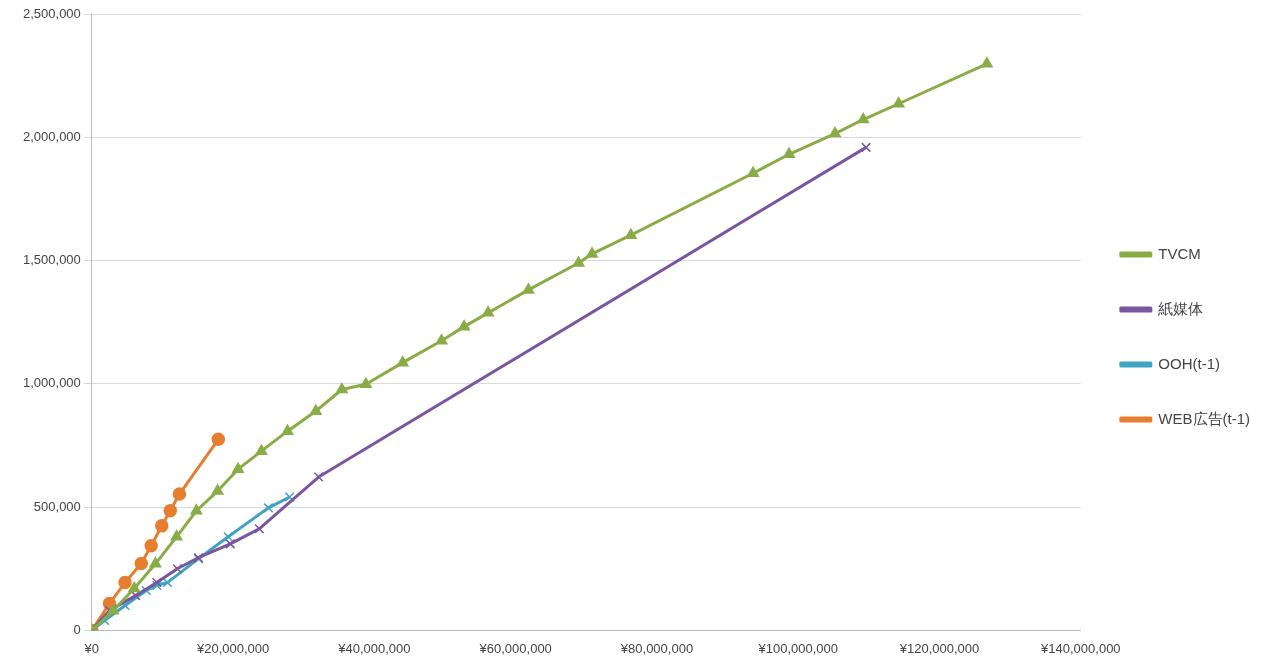 The image size is (1280, 670). Describe the element at coordinates (91, 648) in the screenshot. I see `x-tick-label: ¥0` at that location.